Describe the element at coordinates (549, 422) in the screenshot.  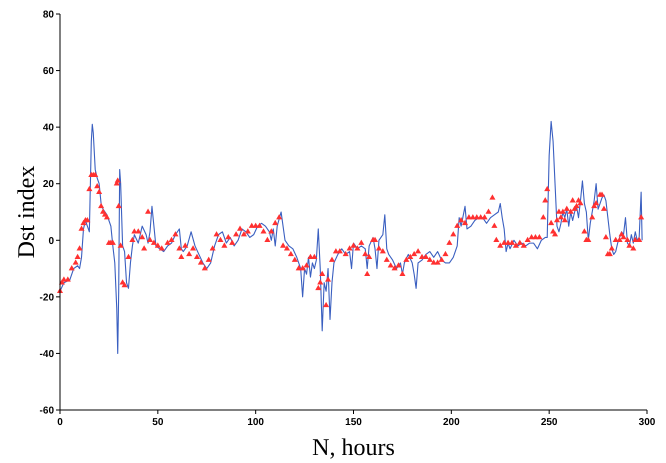
I see `x-tick-label: 250` at that location.